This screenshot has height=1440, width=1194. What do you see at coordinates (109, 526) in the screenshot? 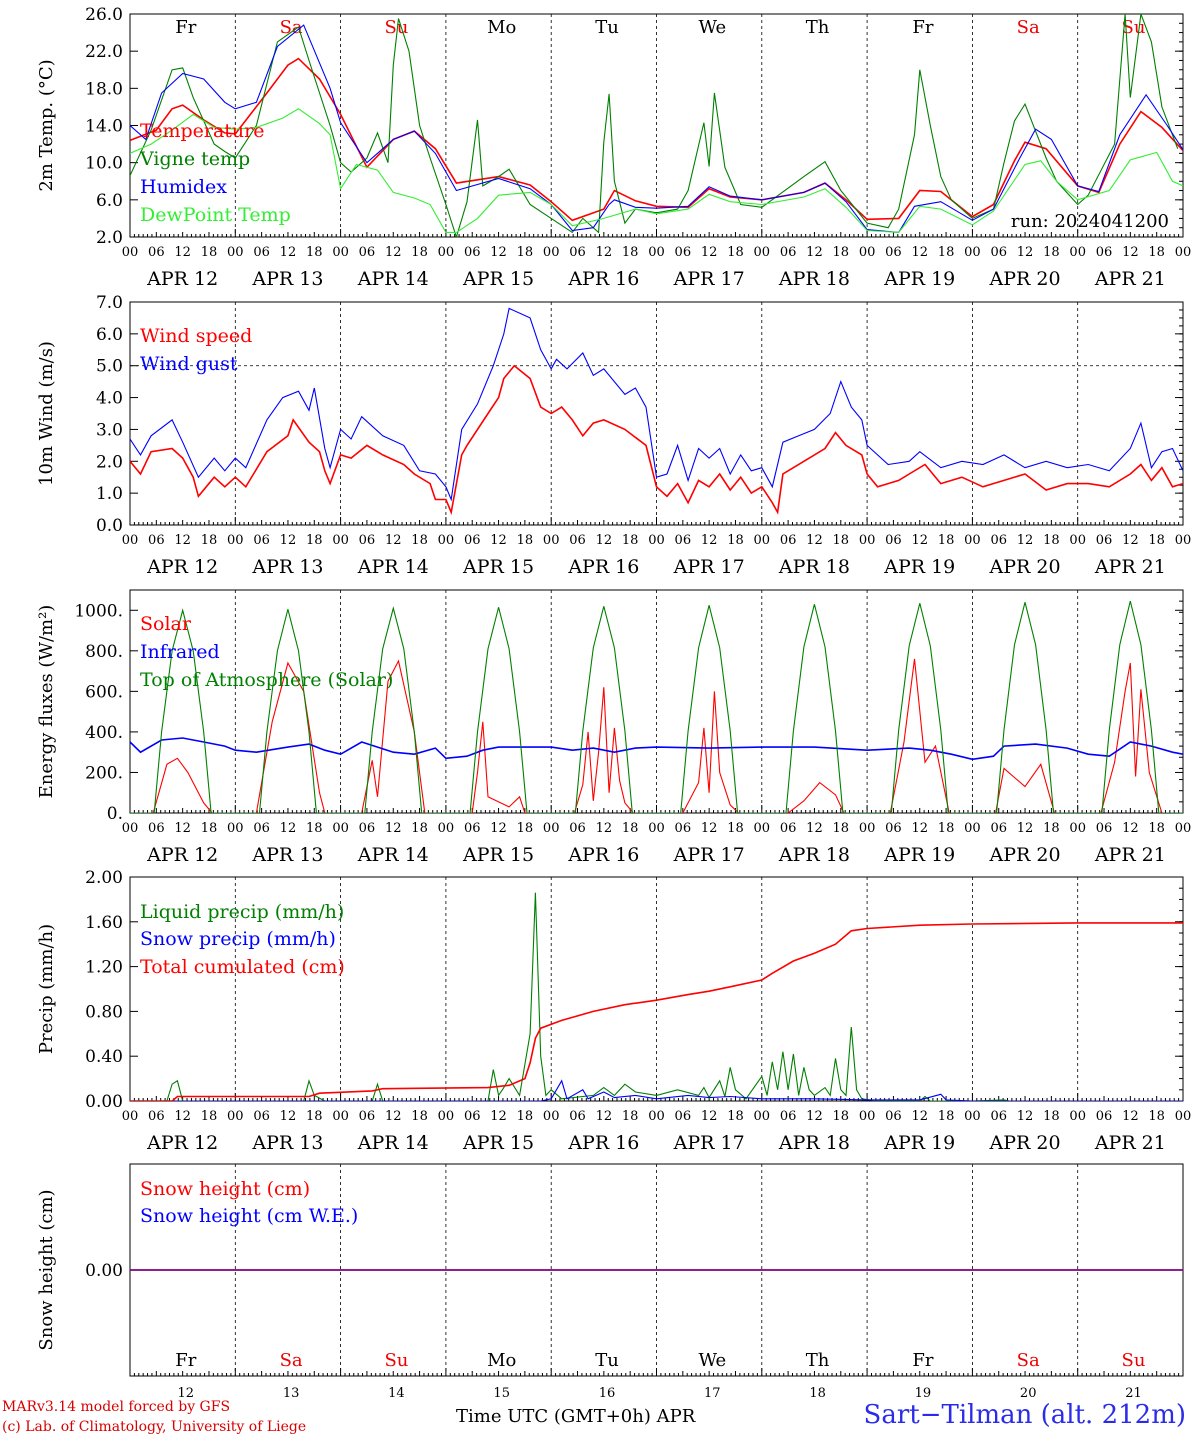
I see `y-tick-label: 0.0` at bounding box center [109, 526].